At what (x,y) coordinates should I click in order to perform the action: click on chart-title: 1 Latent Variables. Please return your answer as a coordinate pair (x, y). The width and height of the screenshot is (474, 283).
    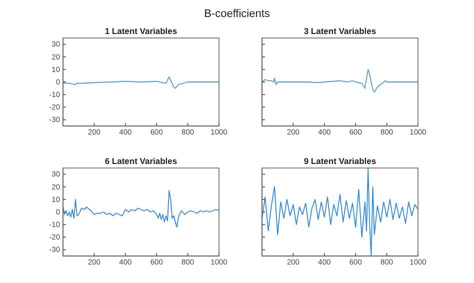
    Looking at the image, I should click on (141, 31).